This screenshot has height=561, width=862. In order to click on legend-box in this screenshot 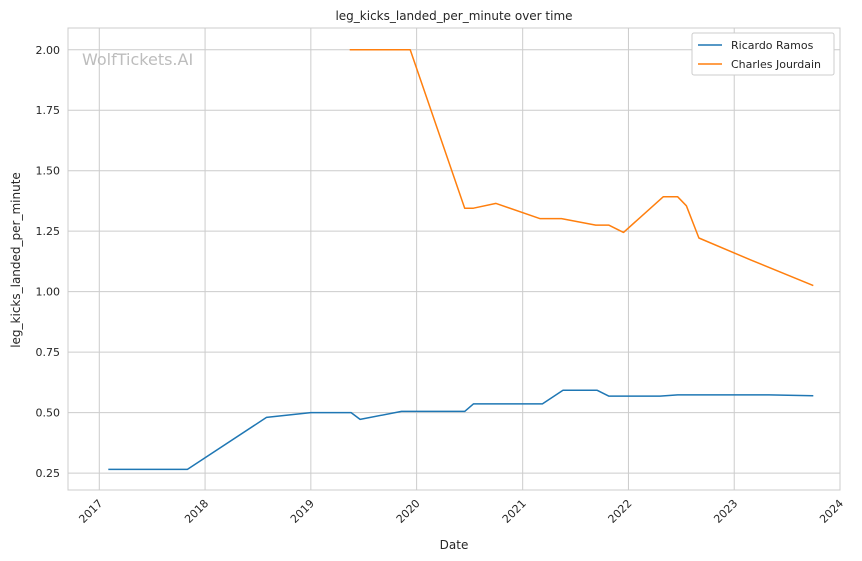, I will do `click(763, 54)`.